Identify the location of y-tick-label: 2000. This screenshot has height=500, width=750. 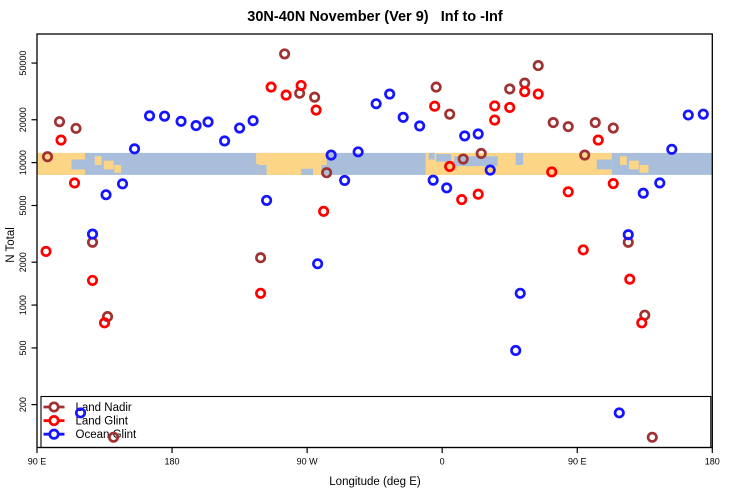
(23, 262).